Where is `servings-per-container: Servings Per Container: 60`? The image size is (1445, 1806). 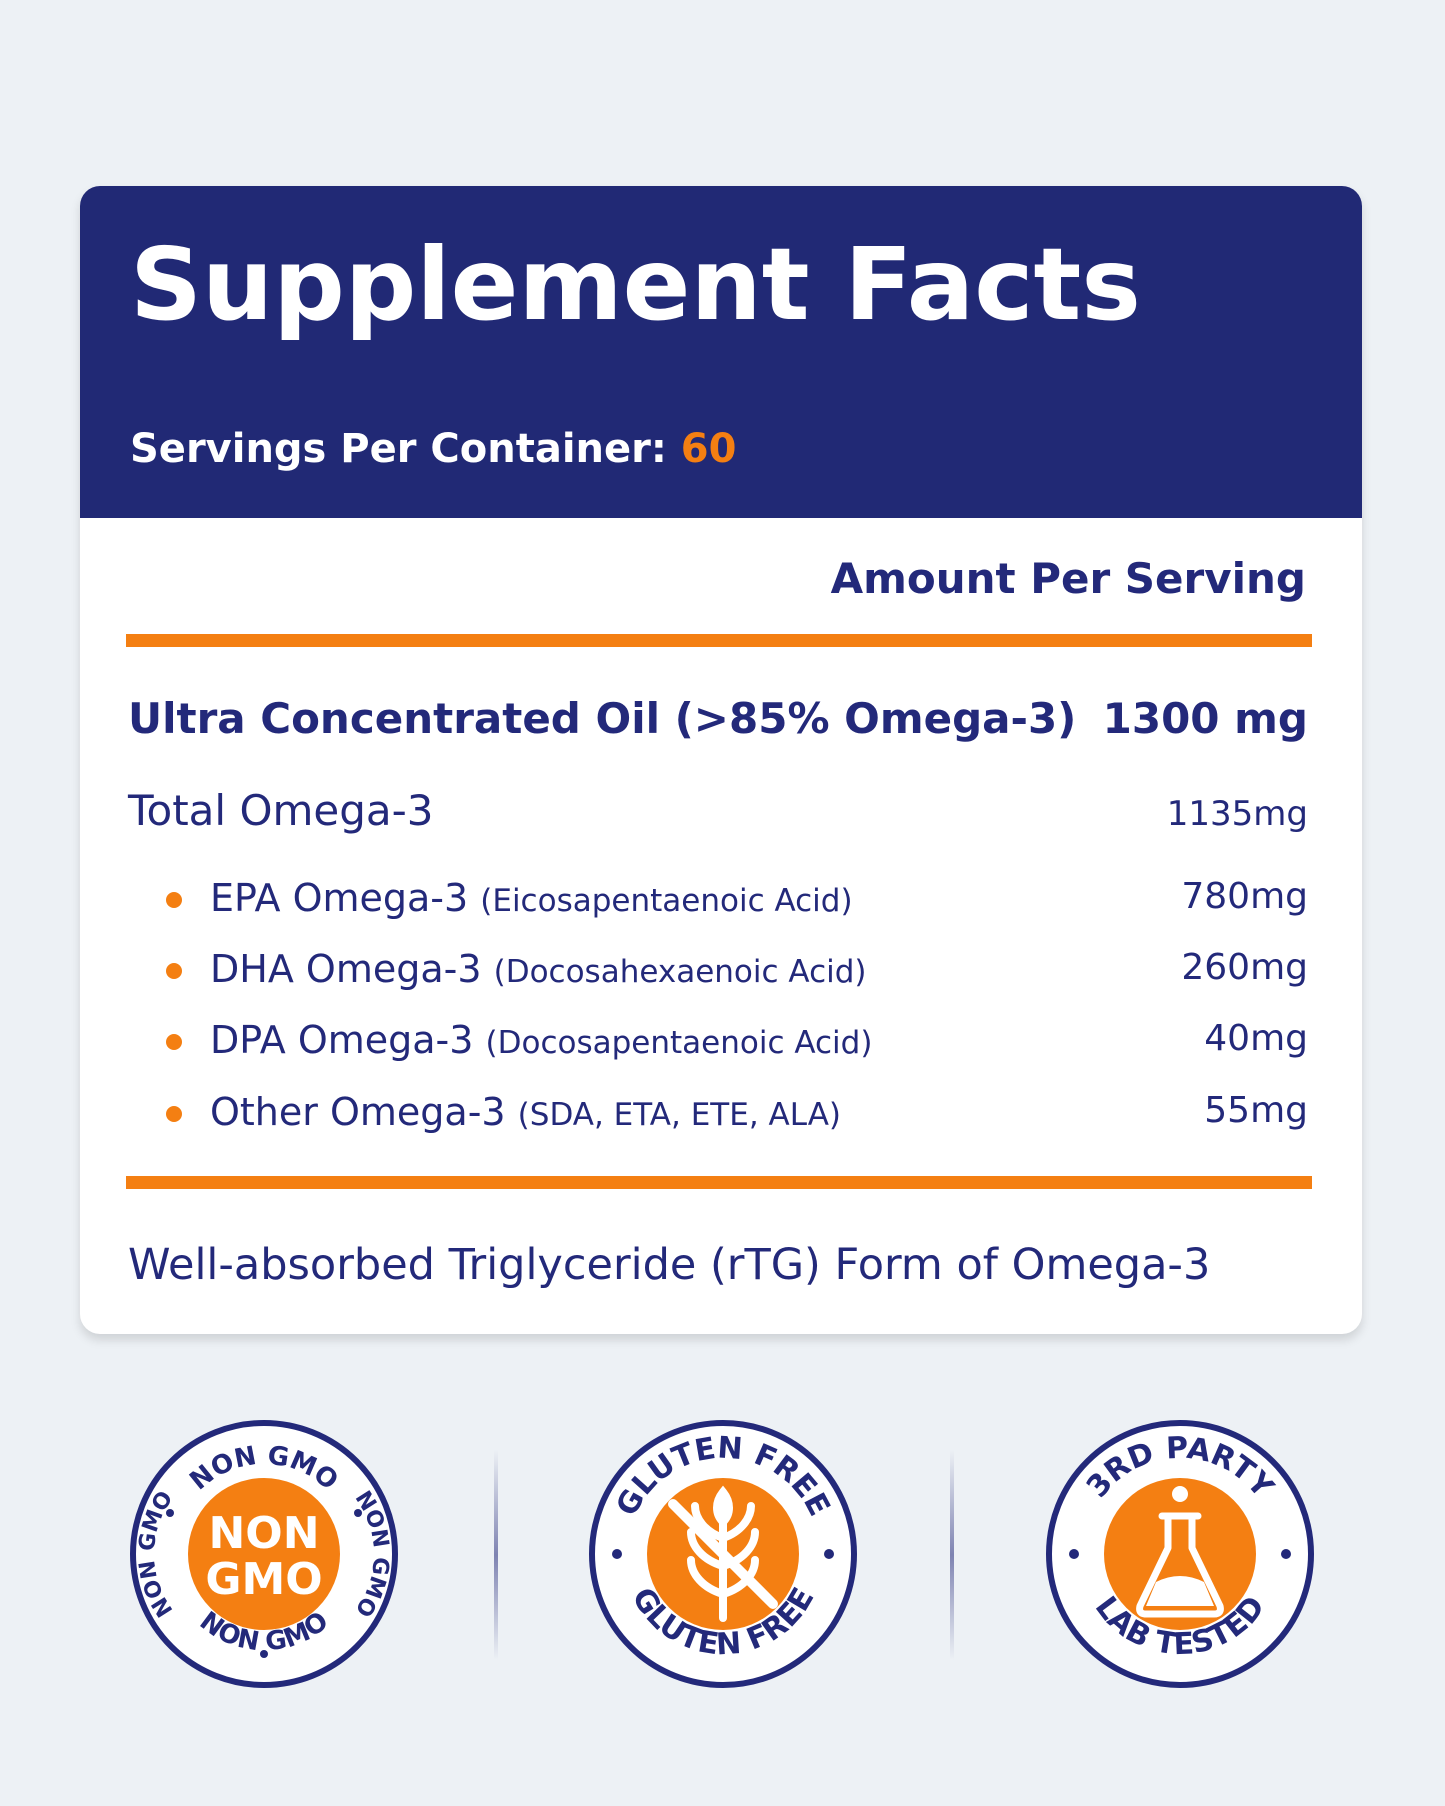 servings-per-container: Servings Per Container: 60 is located at coordinates (433, 449).